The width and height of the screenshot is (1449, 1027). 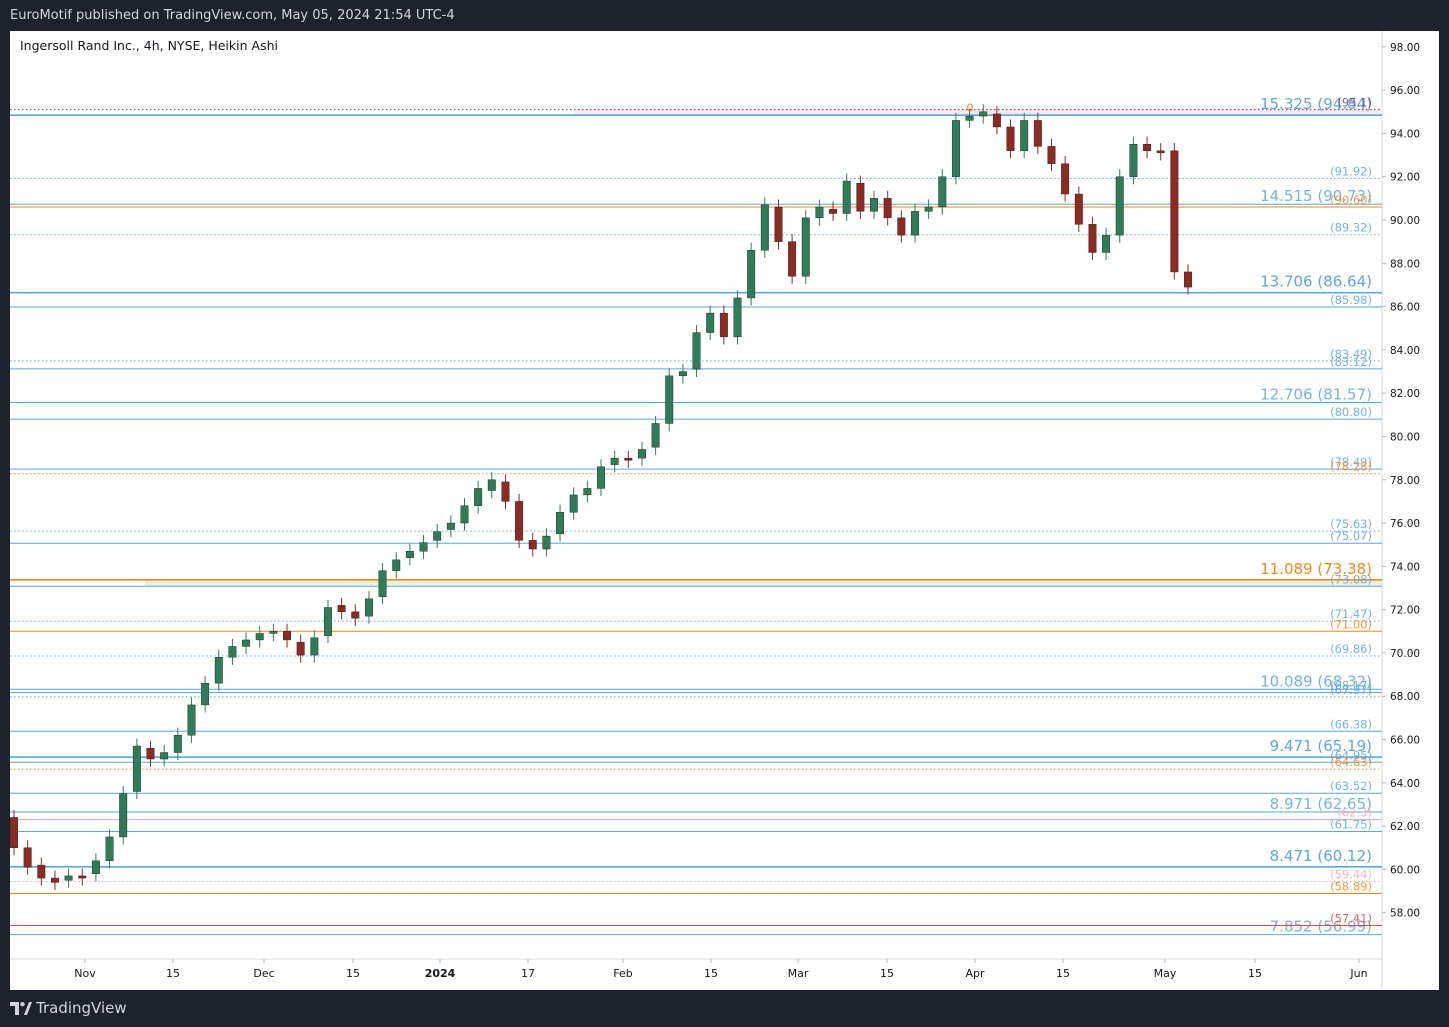 What do you see at coordinates (440, 973) in the screenshot?
I see `x-tick-label: 2024` at bounding box center [440, 973].